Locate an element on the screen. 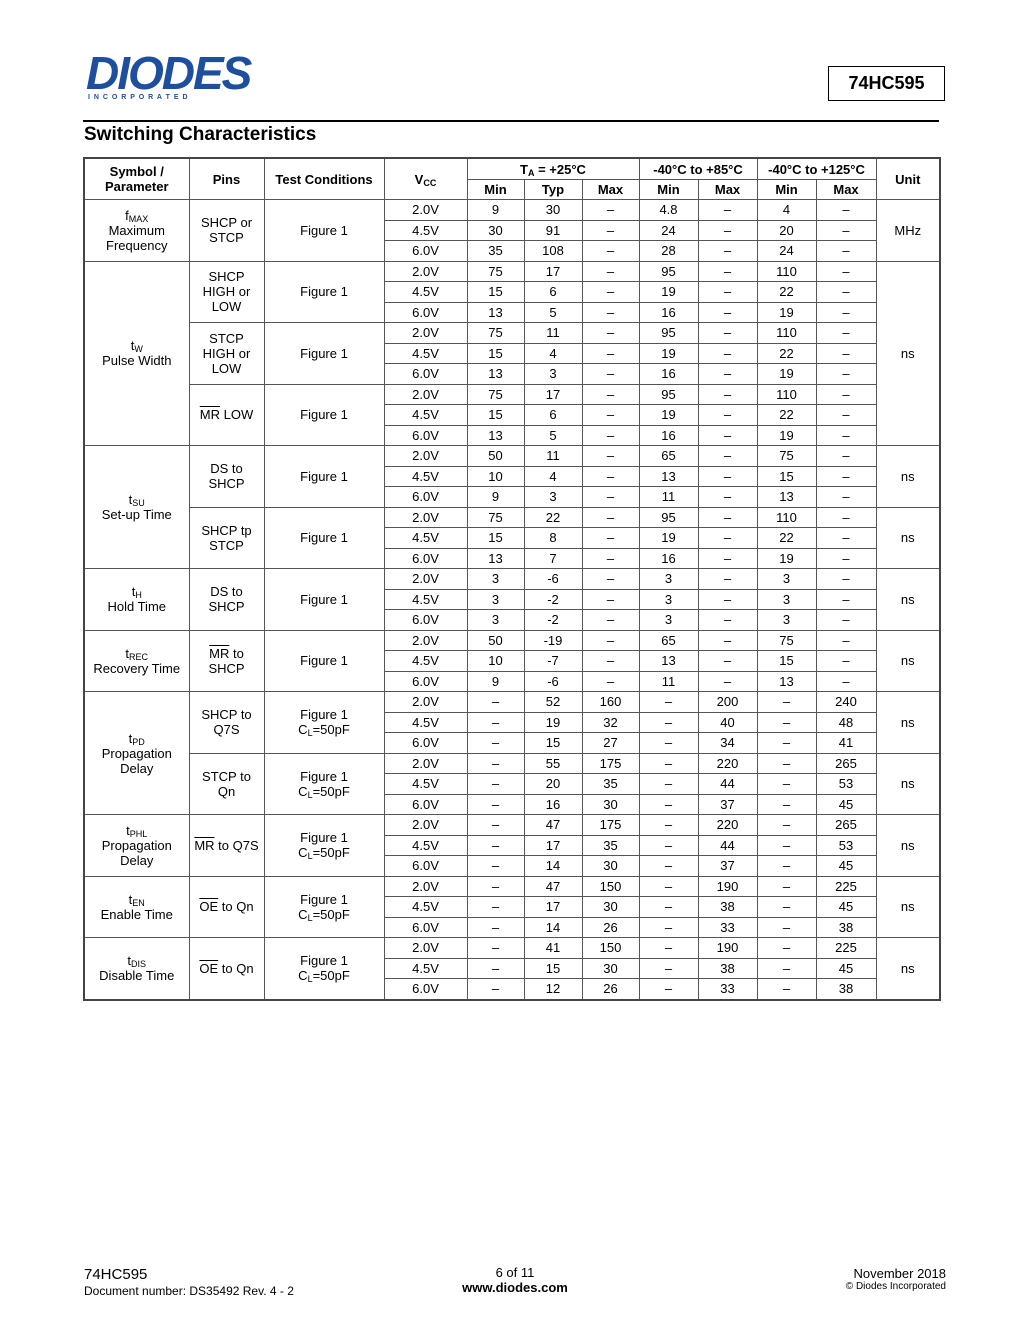 The width and height of the screenshot is (1019, 1319). data-row: SHCP tp STCP Figure 1 2.0V 75 22 – 95 – 110 – ns is located at coordinates (512, 537).